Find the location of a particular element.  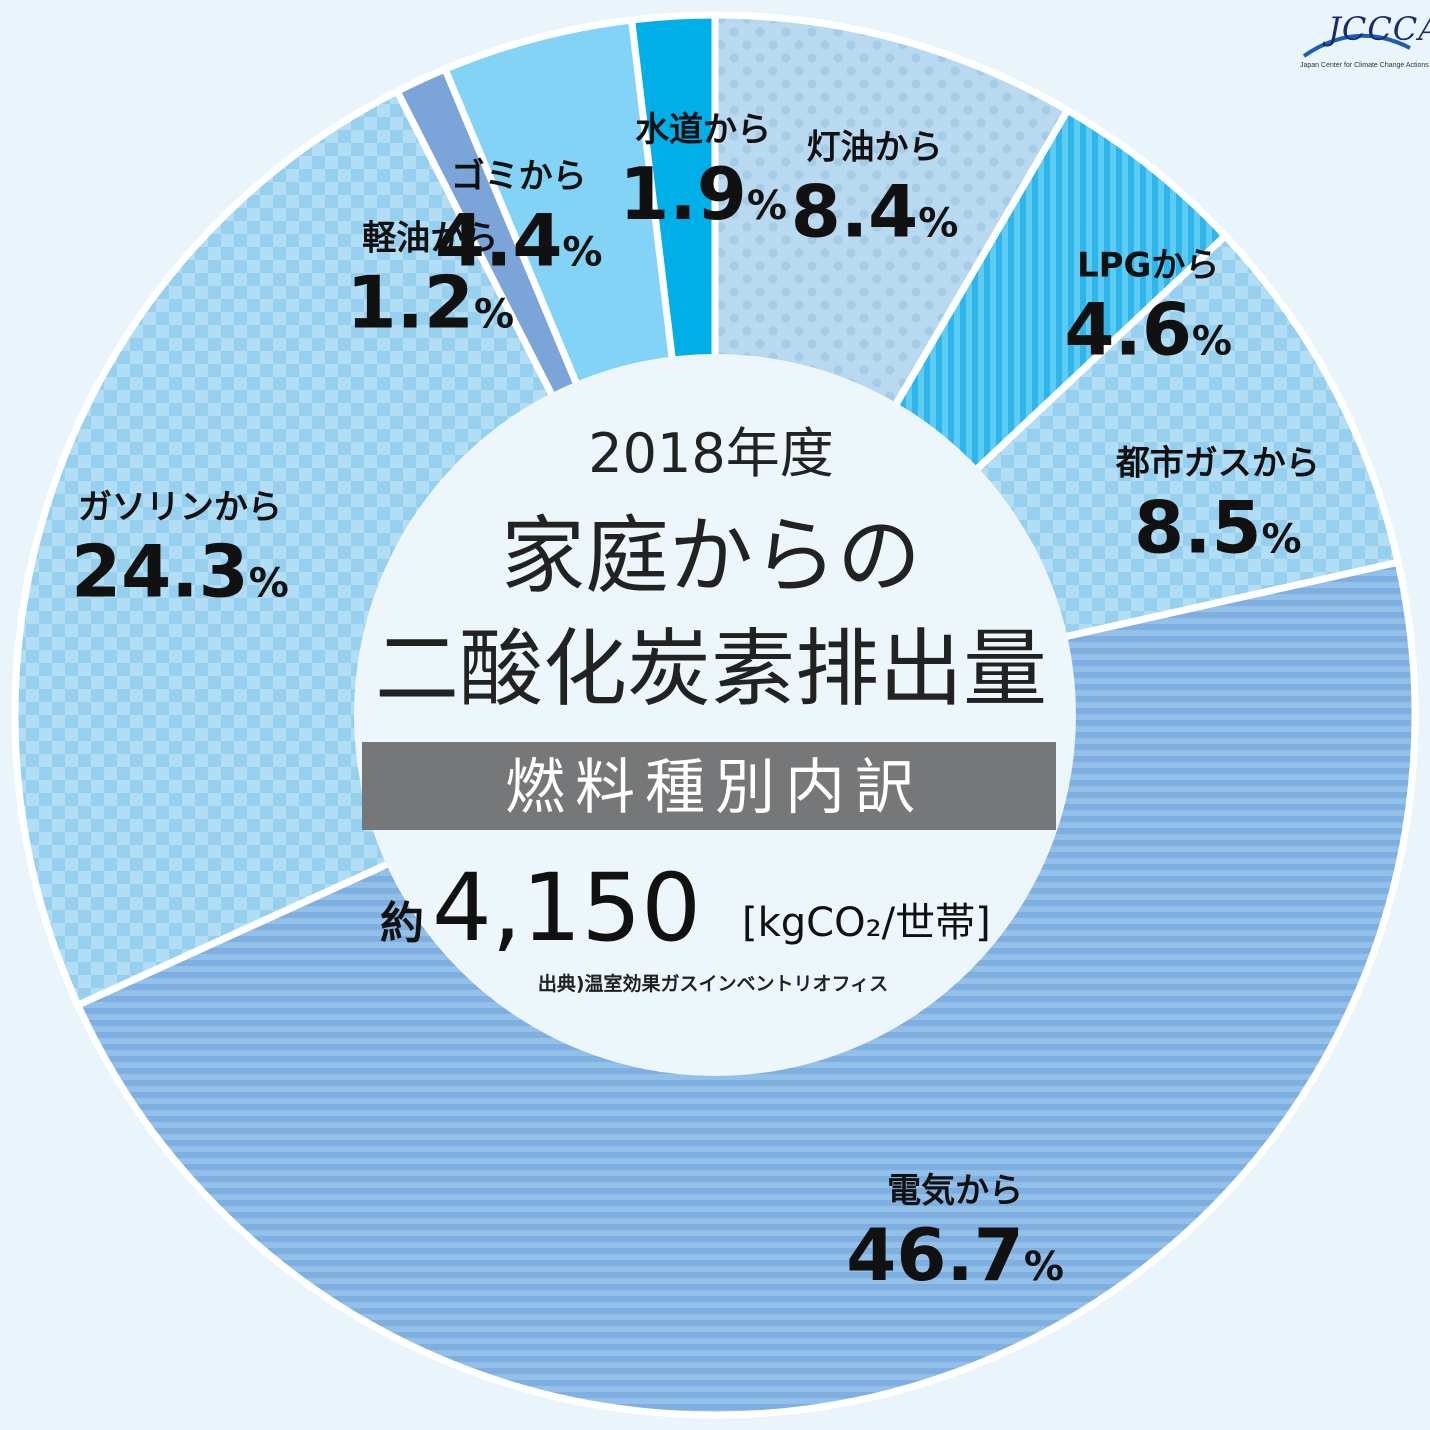

slice-value-label: 1.9% is located at coordinates (703, 194).